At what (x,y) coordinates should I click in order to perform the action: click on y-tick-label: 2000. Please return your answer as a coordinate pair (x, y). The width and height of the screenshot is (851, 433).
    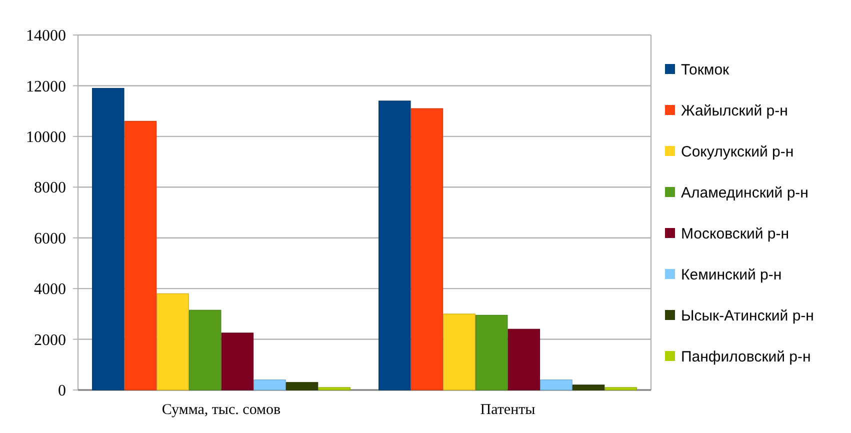
    Looking at the image, I should click on (50, 340).